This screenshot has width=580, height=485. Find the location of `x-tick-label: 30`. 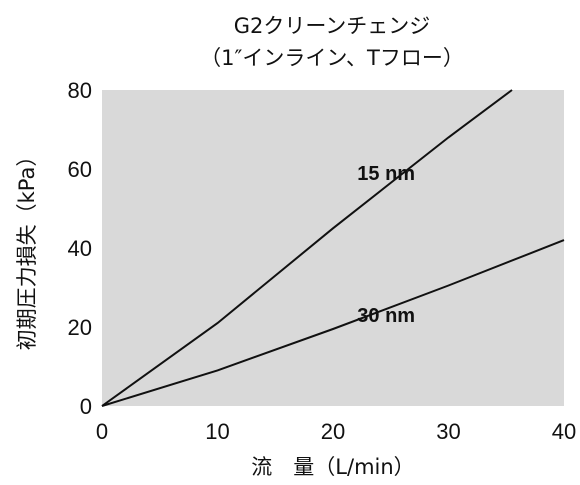

x-tick-label: 30 is located at coordinates (448, 431).